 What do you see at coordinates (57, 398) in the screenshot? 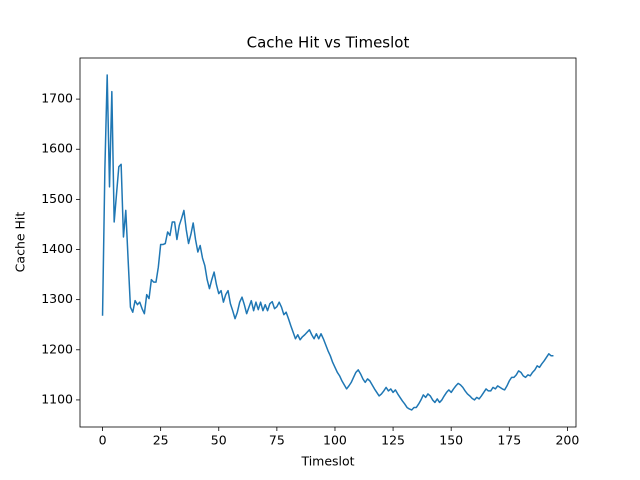
I see `y-tick-label: 1100` at bounding box center [57, 398].